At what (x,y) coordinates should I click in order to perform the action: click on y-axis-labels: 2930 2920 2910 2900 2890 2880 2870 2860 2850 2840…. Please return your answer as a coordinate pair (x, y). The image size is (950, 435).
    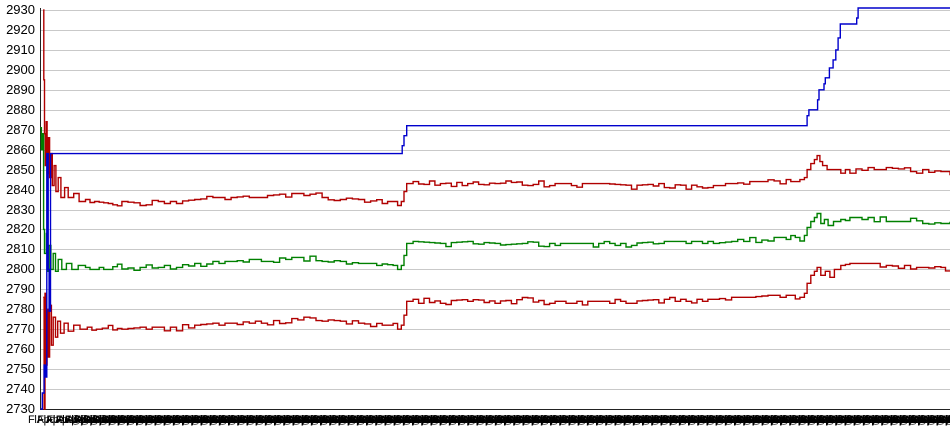
    Looking at the image, I should click on (18, 217).